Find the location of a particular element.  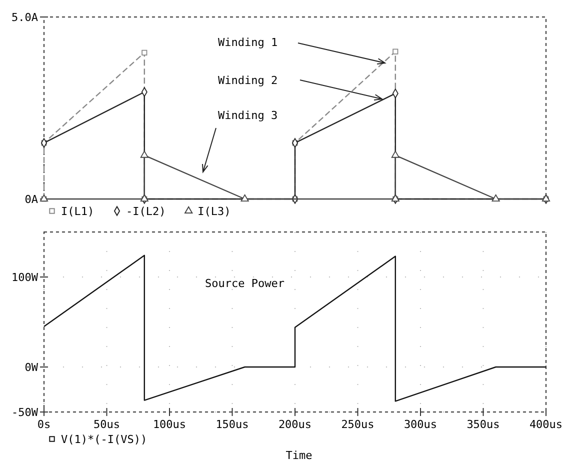

y-tick-label: -50W is located at coordinates (25, 412).